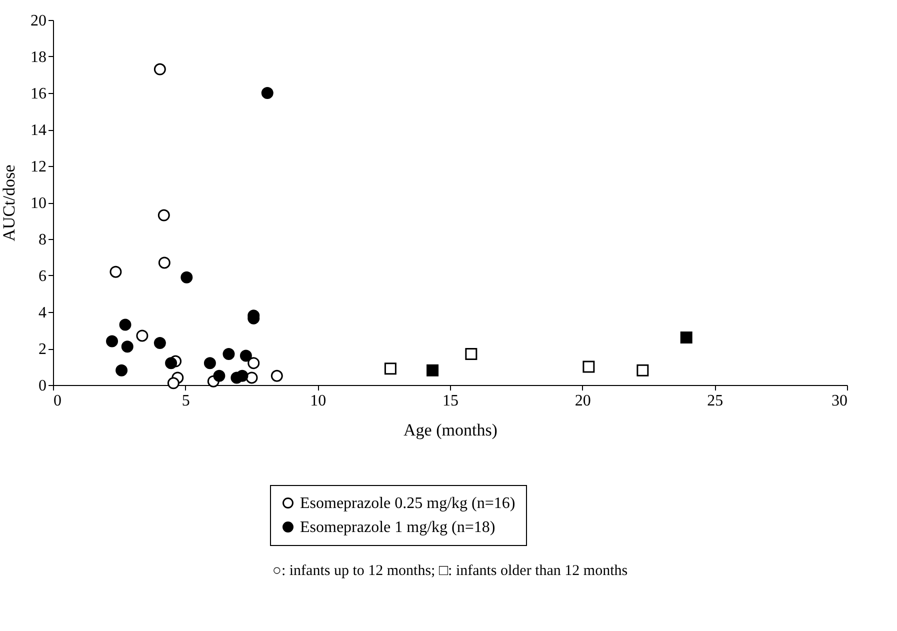  Describe the element at coordinates (715, 401) in the screenshot. I see `x-tick-label: 25` at that location.